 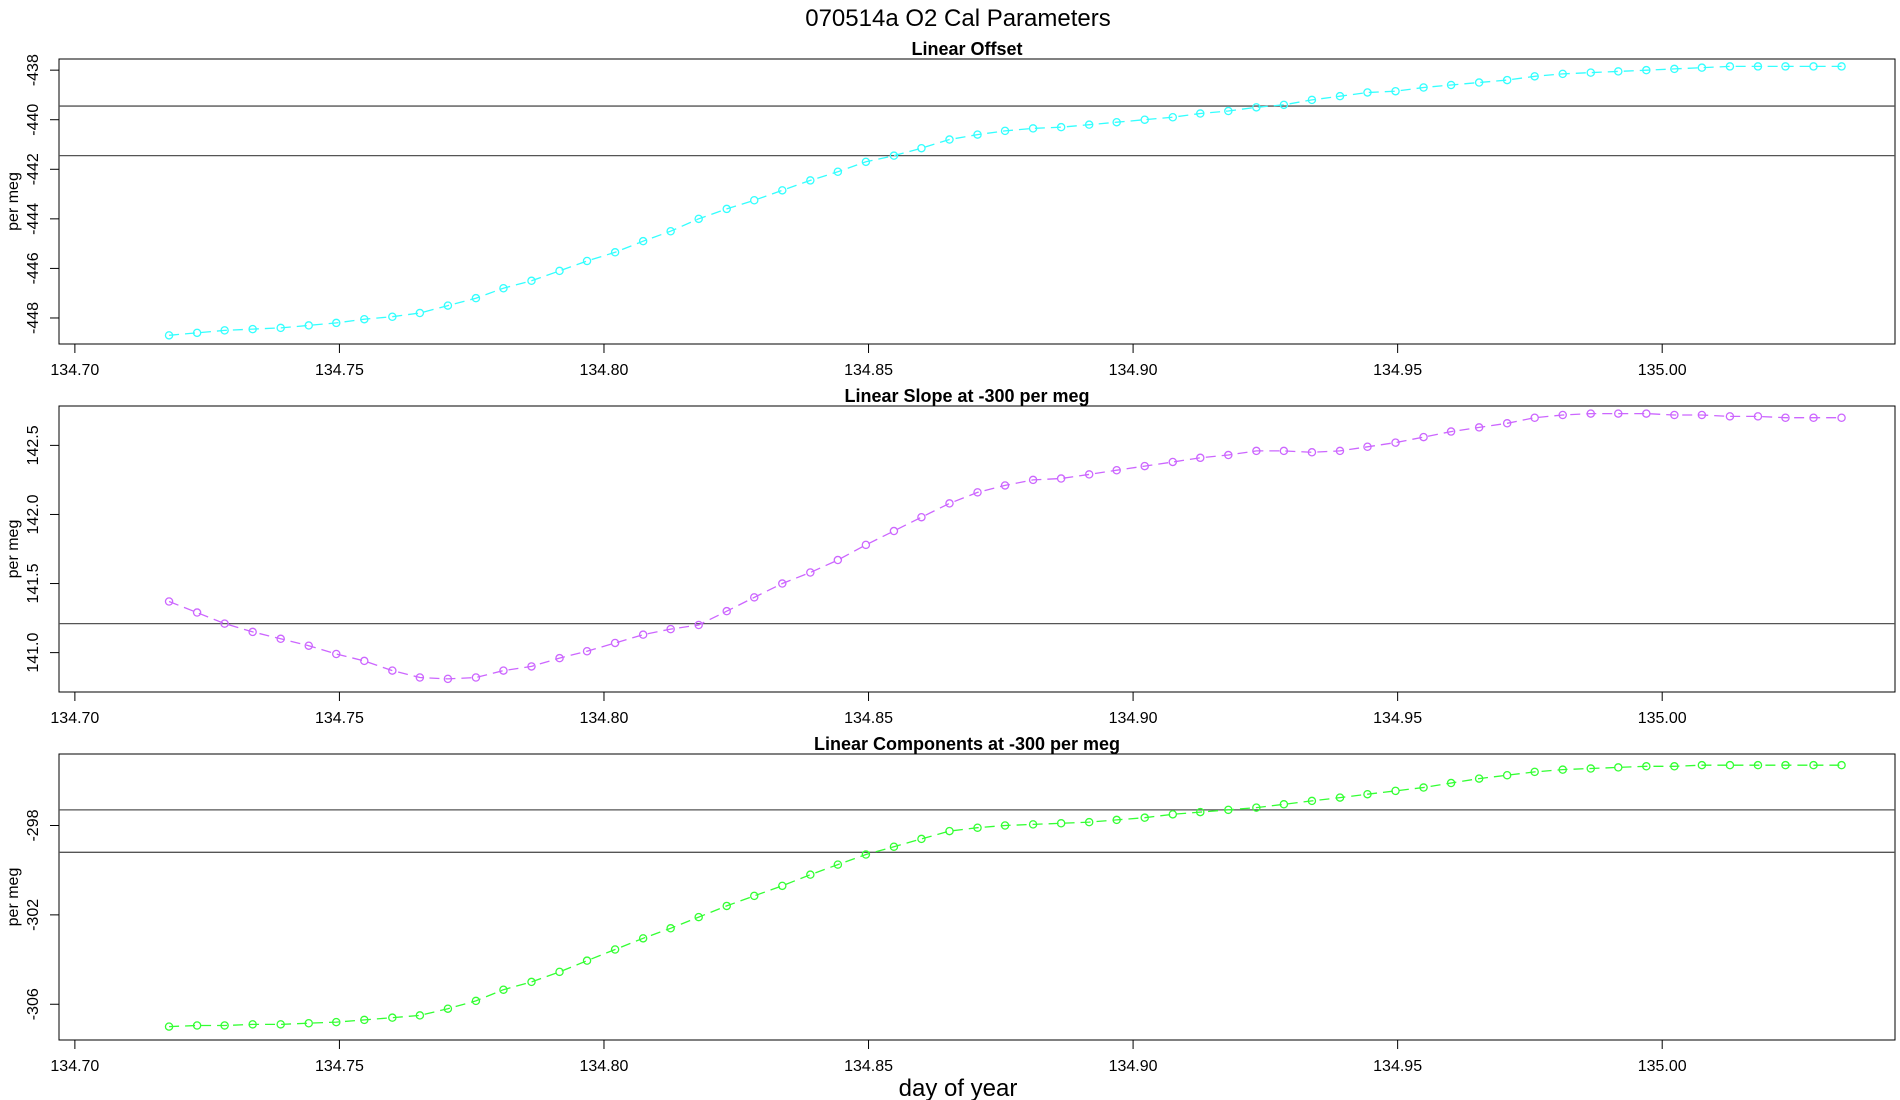 I want to click on figure-title: 070514a O2 Cal Parameters, so click(x=958, y=18).